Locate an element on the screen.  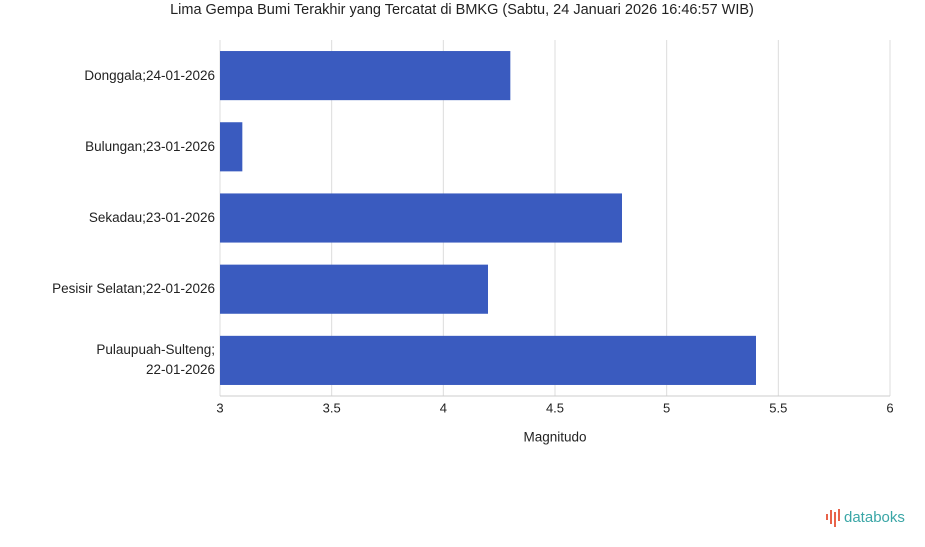
logo-text: databoks is located at coordinates (874, 517).